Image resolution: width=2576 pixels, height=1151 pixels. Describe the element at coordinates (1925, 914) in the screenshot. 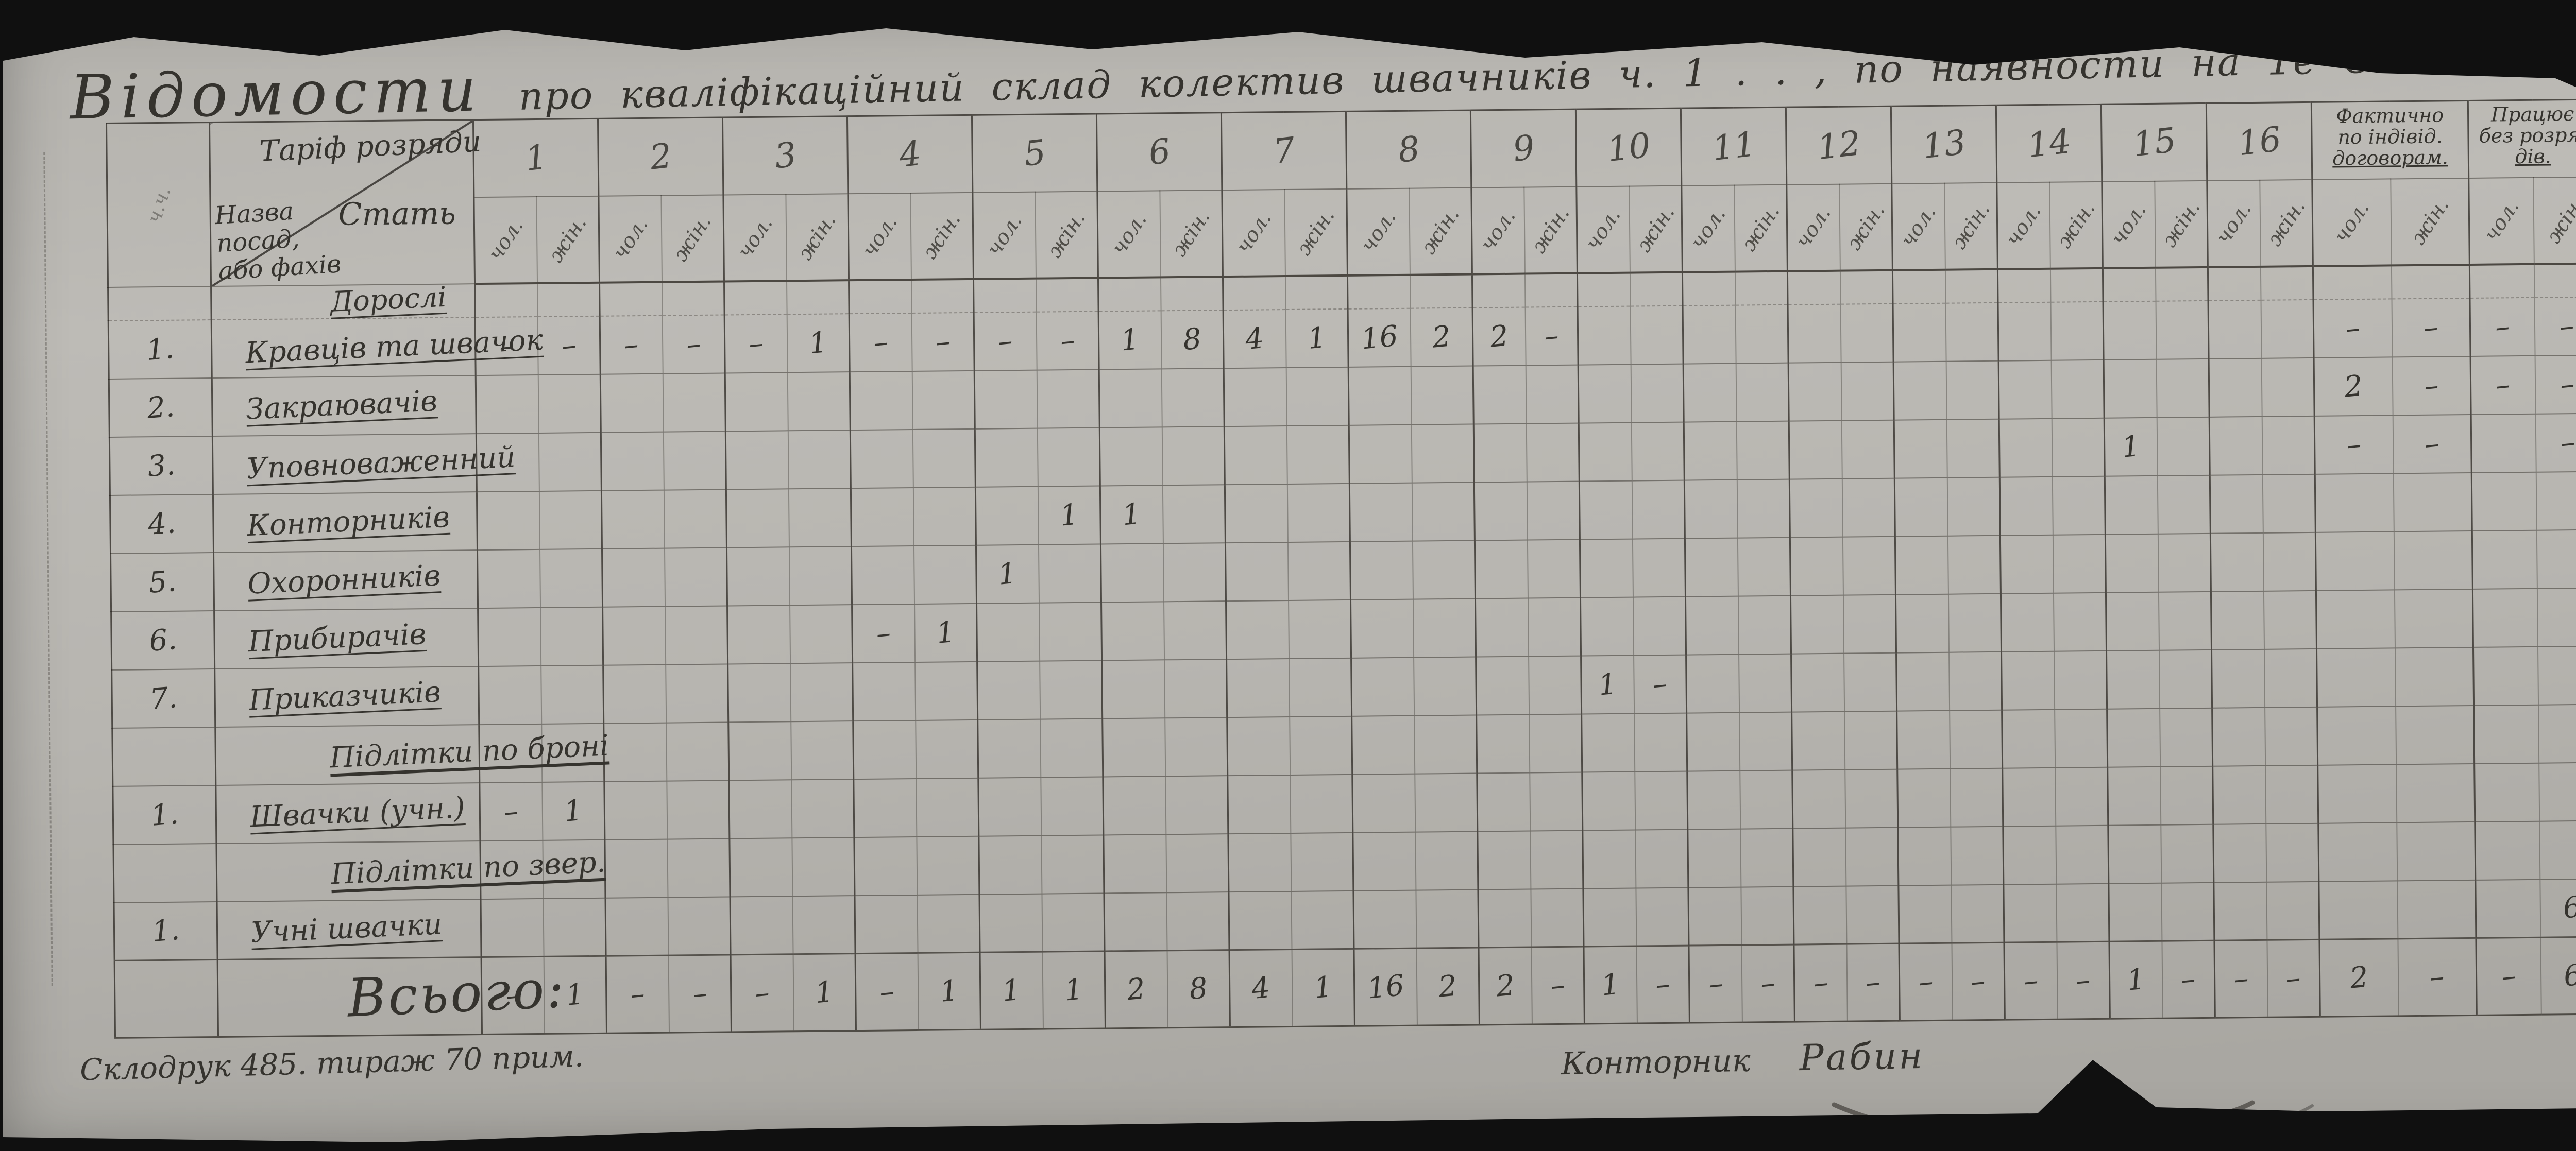

I see `cell-r11-c13-male` at that location.